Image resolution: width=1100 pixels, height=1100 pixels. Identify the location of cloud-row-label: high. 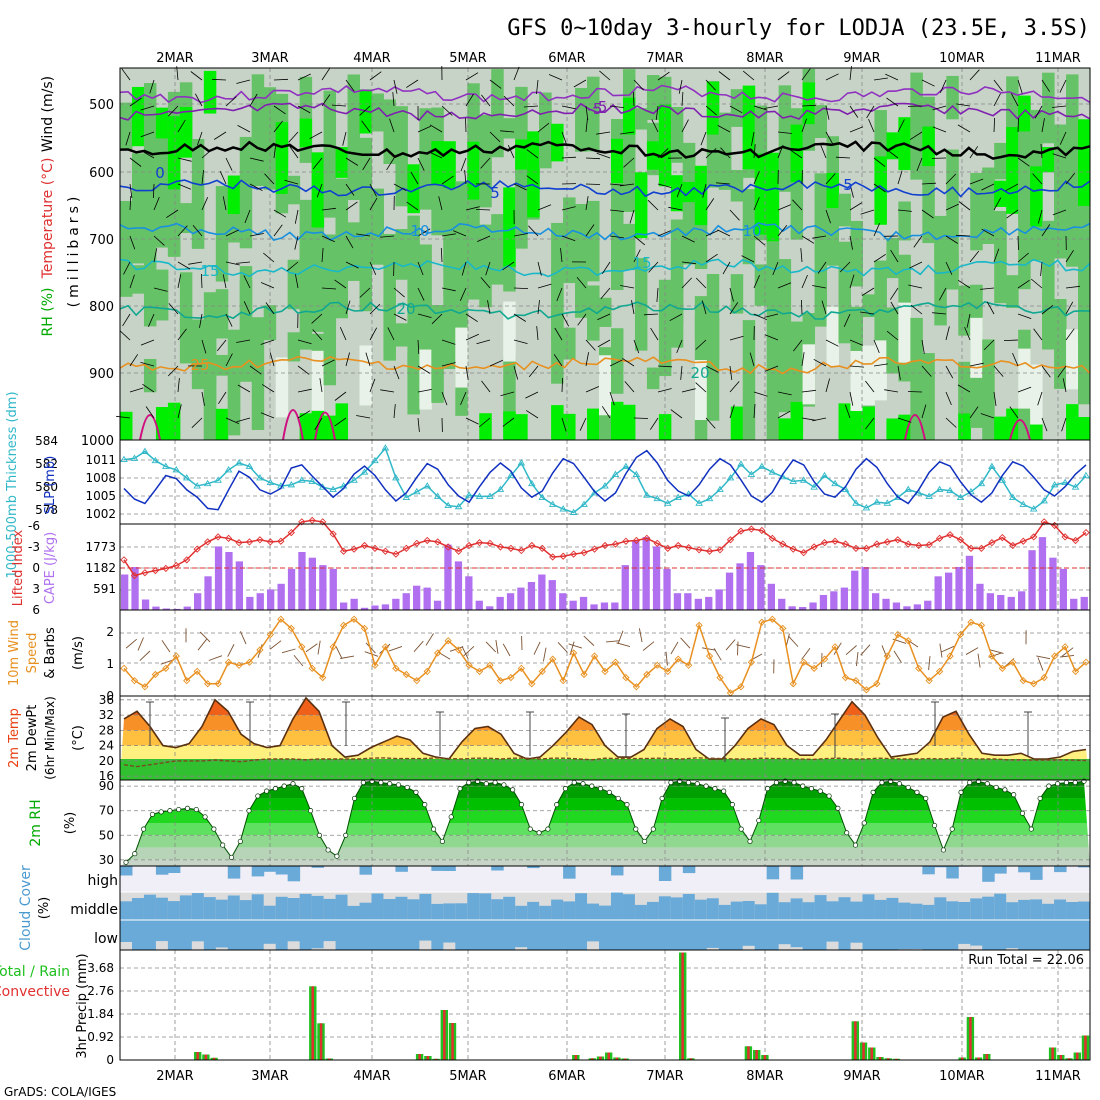
(102, 881).